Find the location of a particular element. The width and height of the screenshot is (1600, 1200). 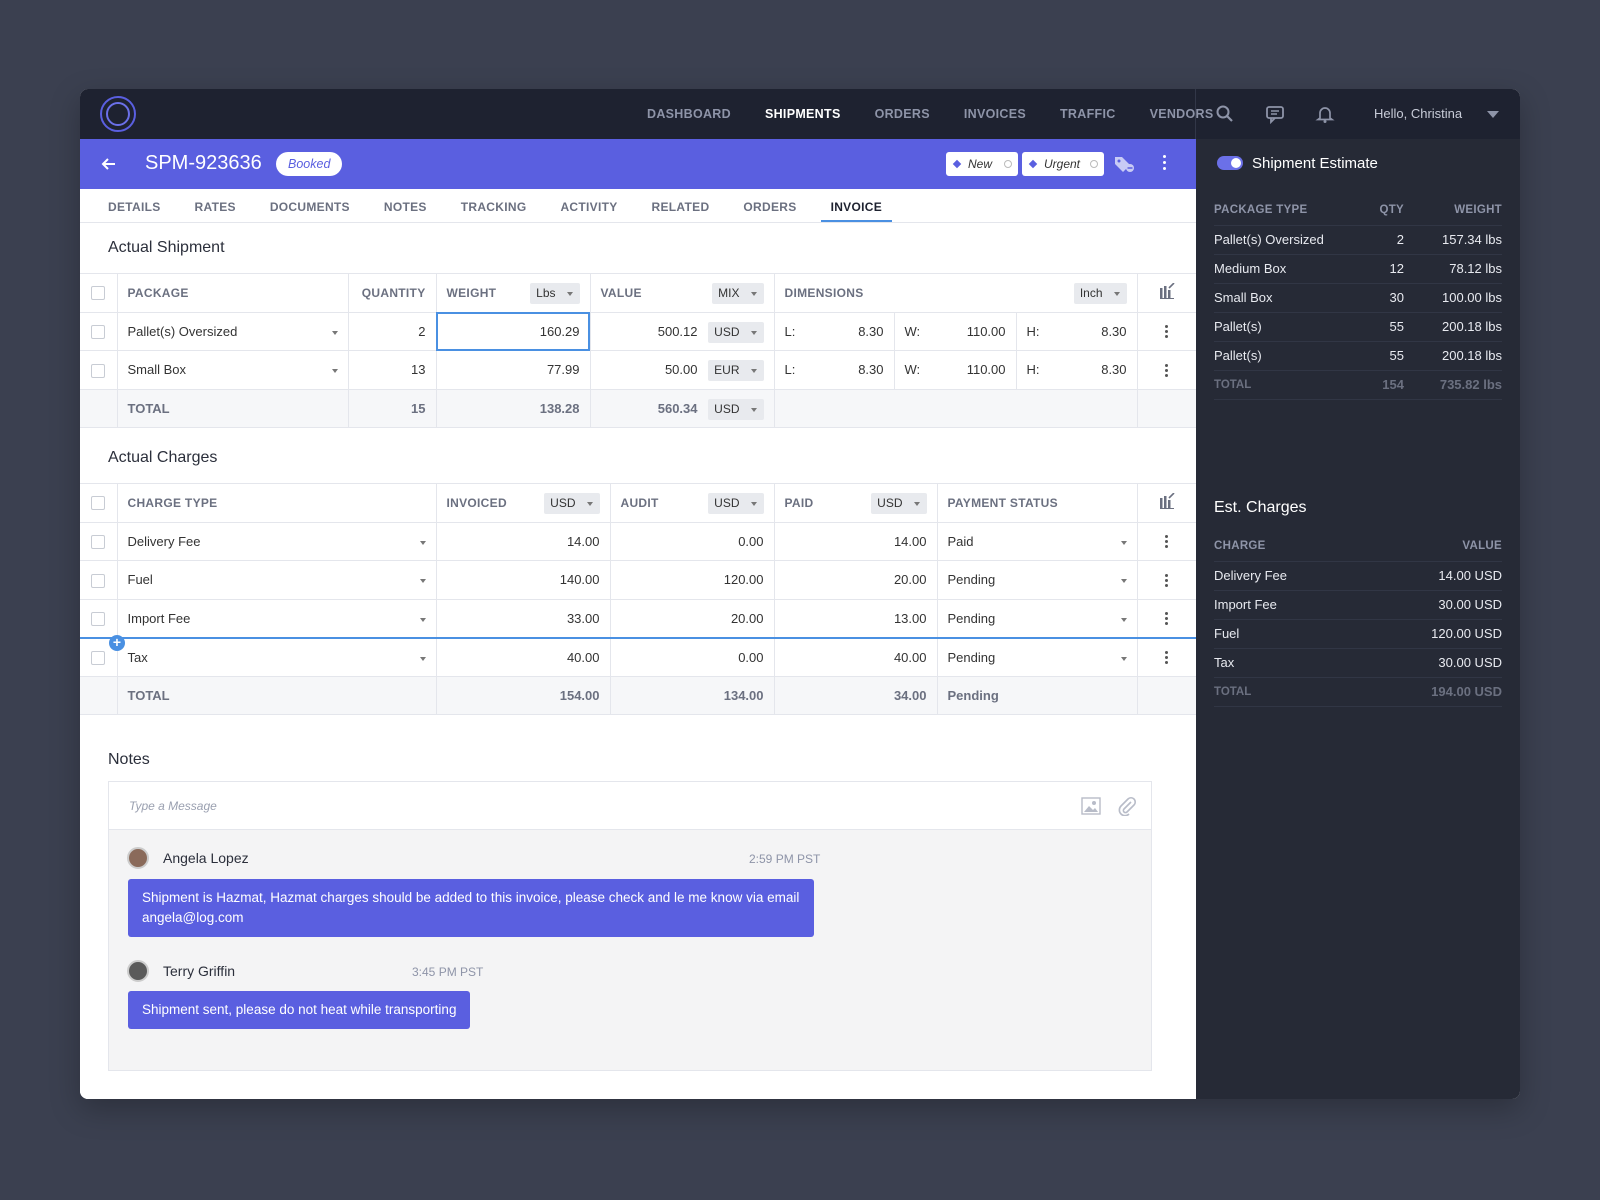

nav-orders: ORDERS is located at coordinates (902, 114).